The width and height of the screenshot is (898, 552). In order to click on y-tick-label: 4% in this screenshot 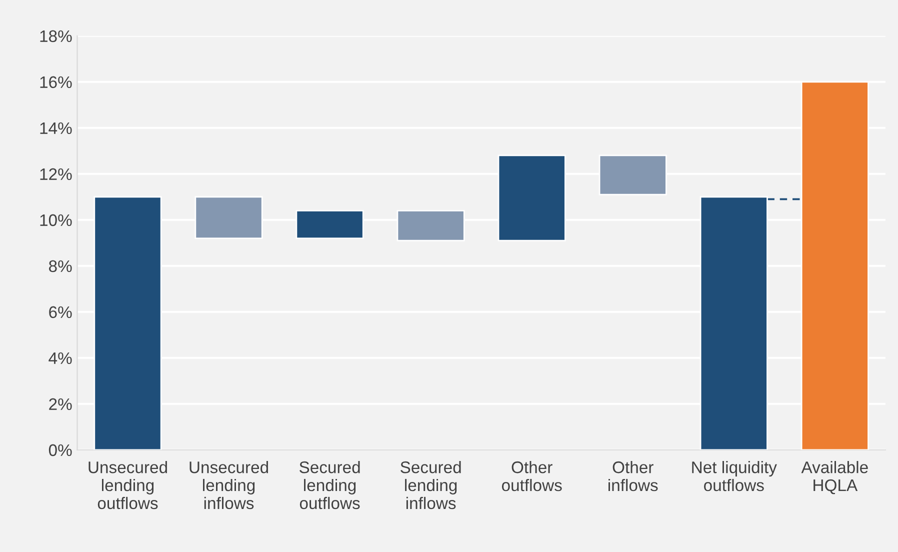, I will do `click(60, 358)`.